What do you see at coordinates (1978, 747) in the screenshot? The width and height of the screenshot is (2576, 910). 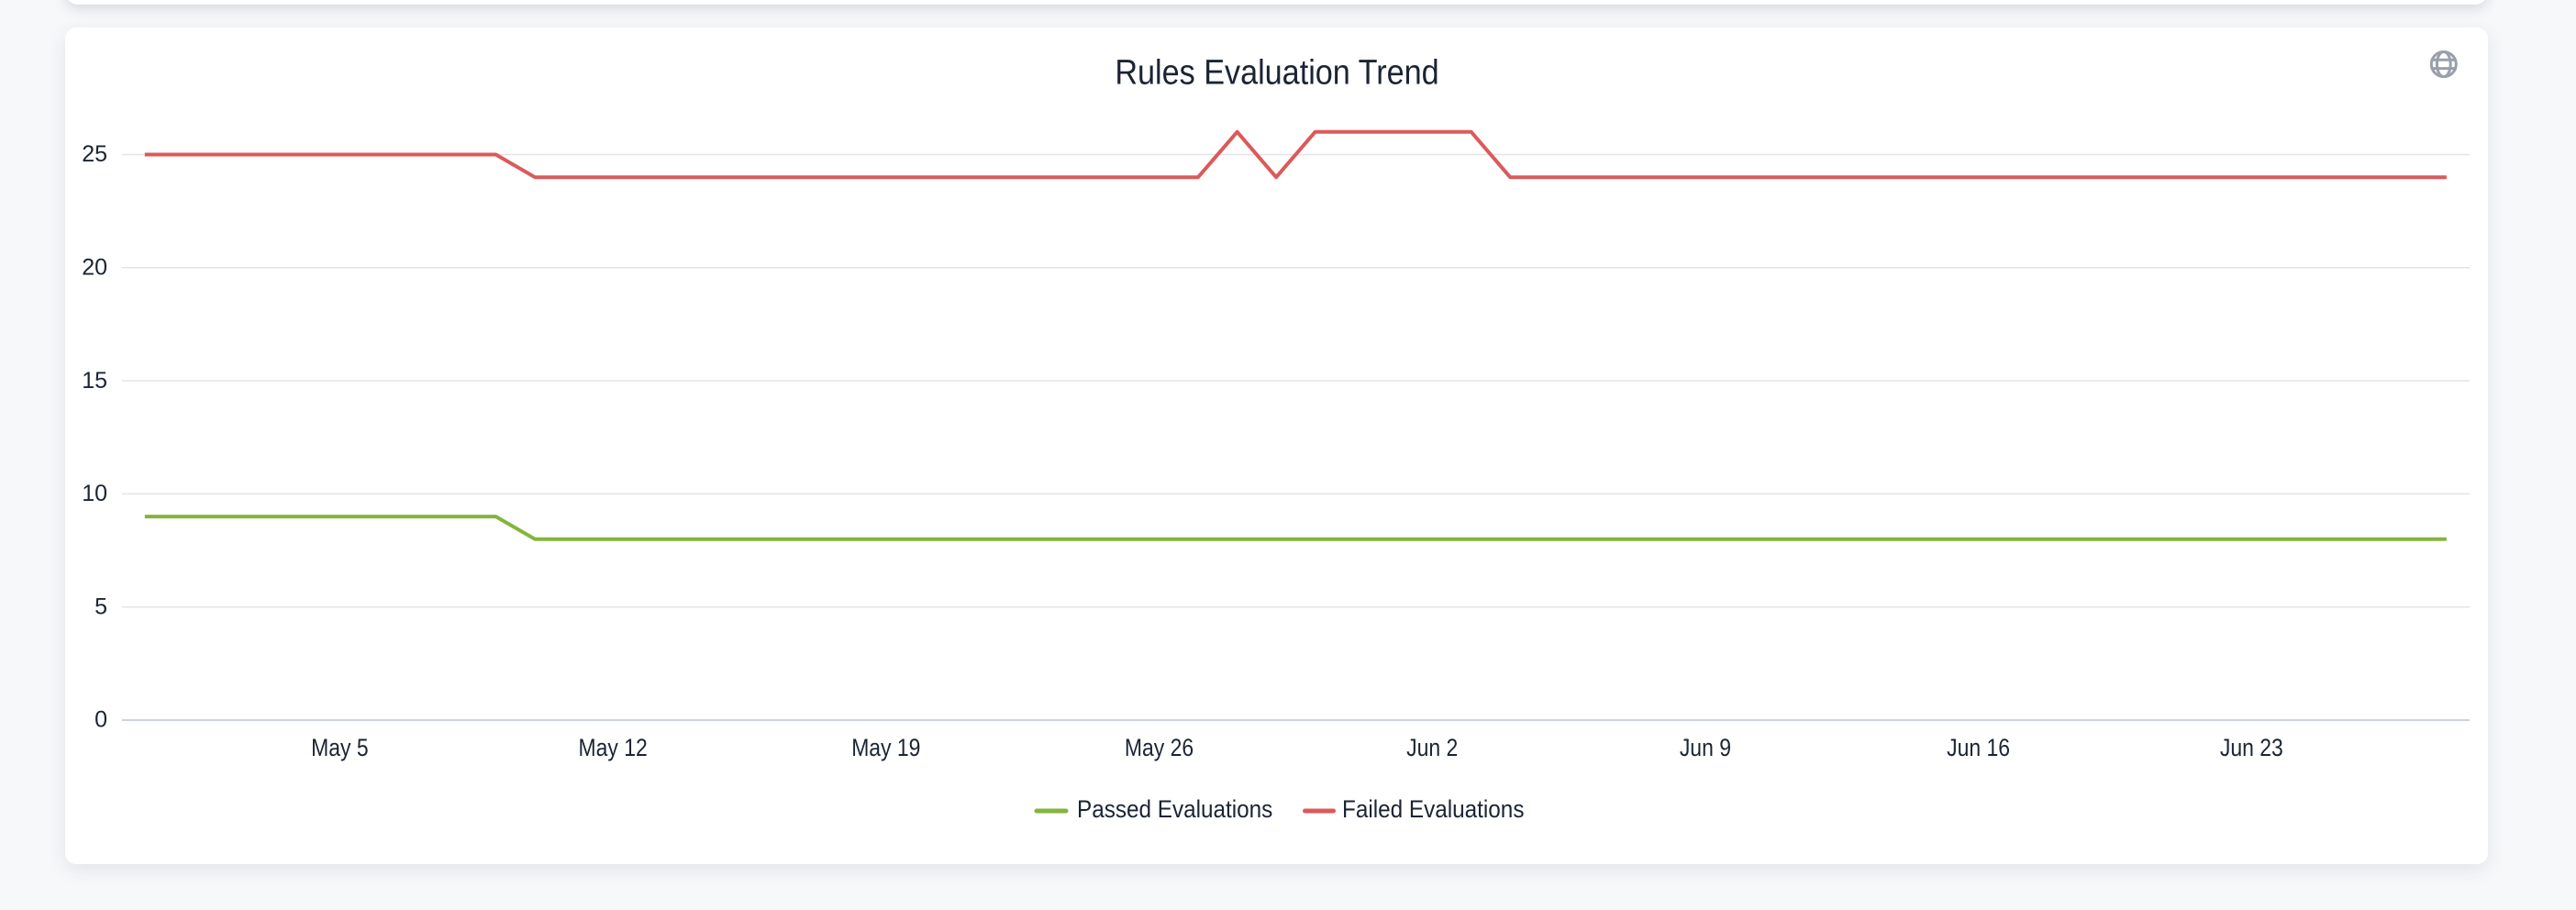 I see `svg-text: Jun 16` at bounding box center [1978, 747].